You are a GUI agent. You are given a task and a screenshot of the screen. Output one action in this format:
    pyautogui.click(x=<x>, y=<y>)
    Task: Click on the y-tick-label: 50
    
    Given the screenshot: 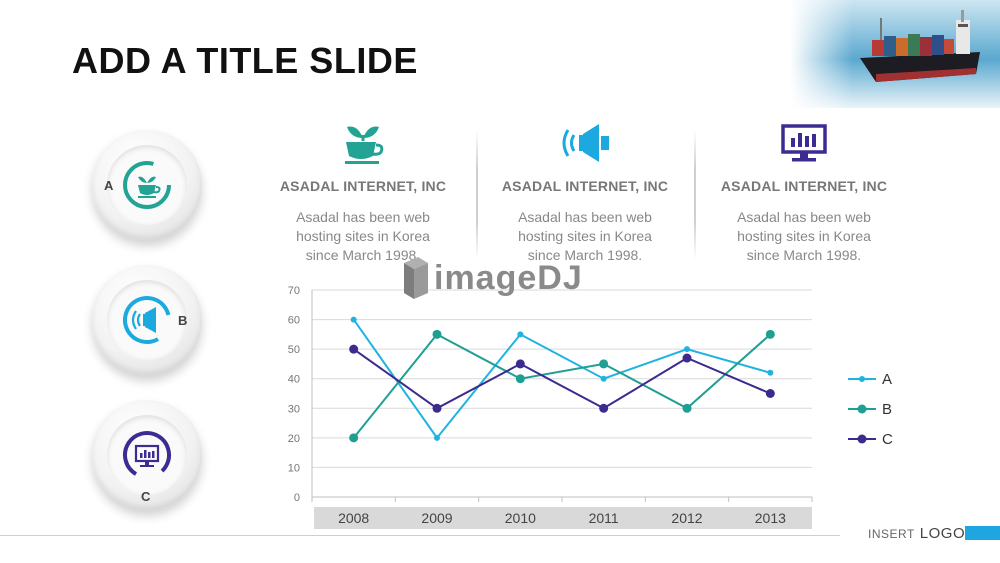 What is the action you would take?
    pyautogui.click(x=294, y=350)
    